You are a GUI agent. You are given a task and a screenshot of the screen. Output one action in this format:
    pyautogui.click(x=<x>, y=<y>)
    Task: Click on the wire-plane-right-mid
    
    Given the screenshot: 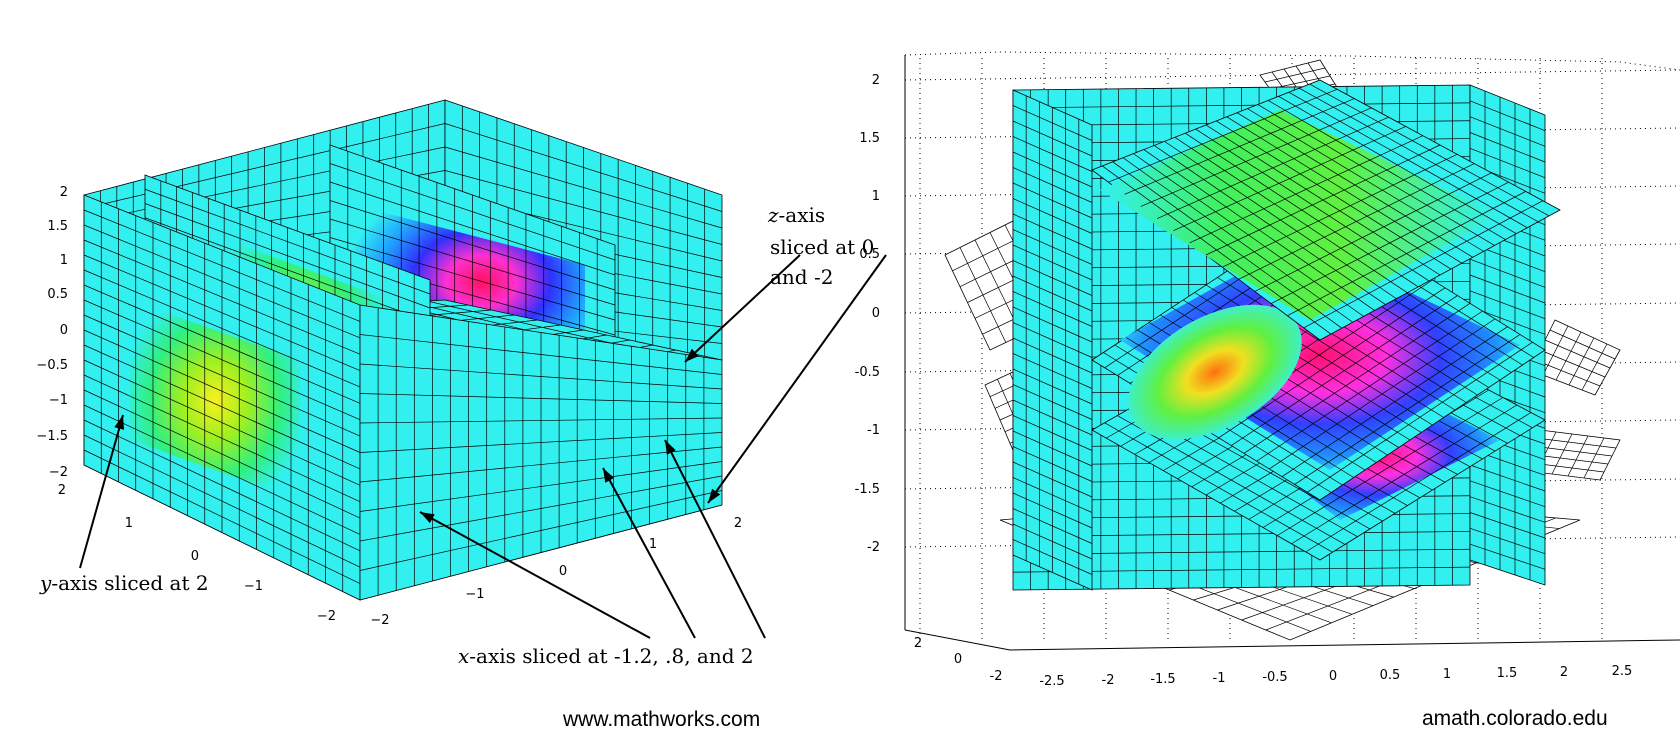 What is the action you would take?
    pyautogui.click(x=1575, y=357)
    